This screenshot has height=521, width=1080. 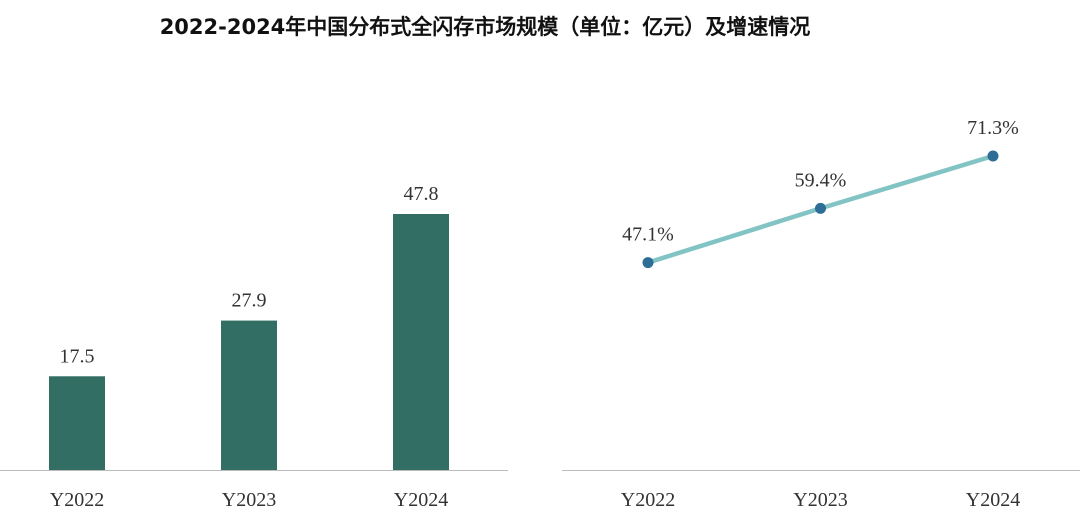 What do you see at coordinates (249, 301) in the screenshot?
I see `value-label: 27.9` at bounding box center [249, 301].